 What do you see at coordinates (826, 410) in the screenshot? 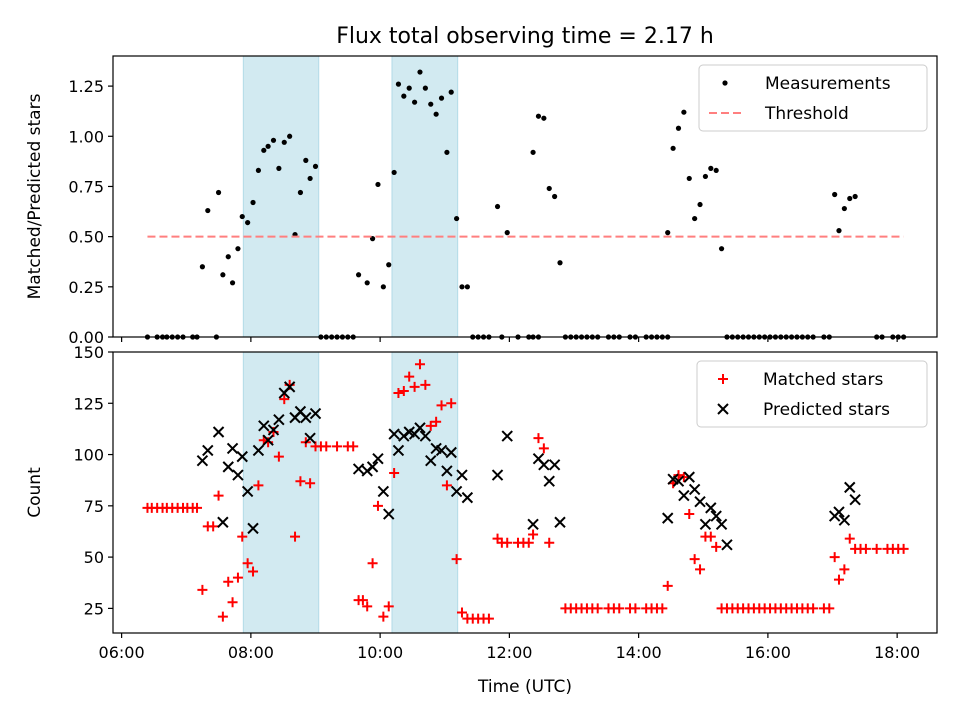
I see `legend-label: Predicted stars` at bounding box center [826, 410].